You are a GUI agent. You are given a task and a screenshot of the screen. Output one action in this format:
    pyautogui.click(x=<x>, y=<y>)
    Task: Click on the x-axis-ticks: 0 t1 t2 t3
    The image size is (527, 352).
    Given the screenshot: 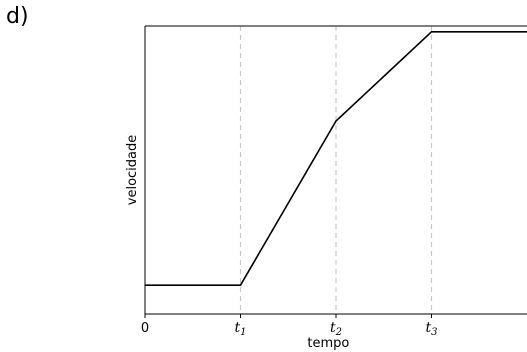 What is the action you would take?
    pyautogui.click(x=289, y=326)
    